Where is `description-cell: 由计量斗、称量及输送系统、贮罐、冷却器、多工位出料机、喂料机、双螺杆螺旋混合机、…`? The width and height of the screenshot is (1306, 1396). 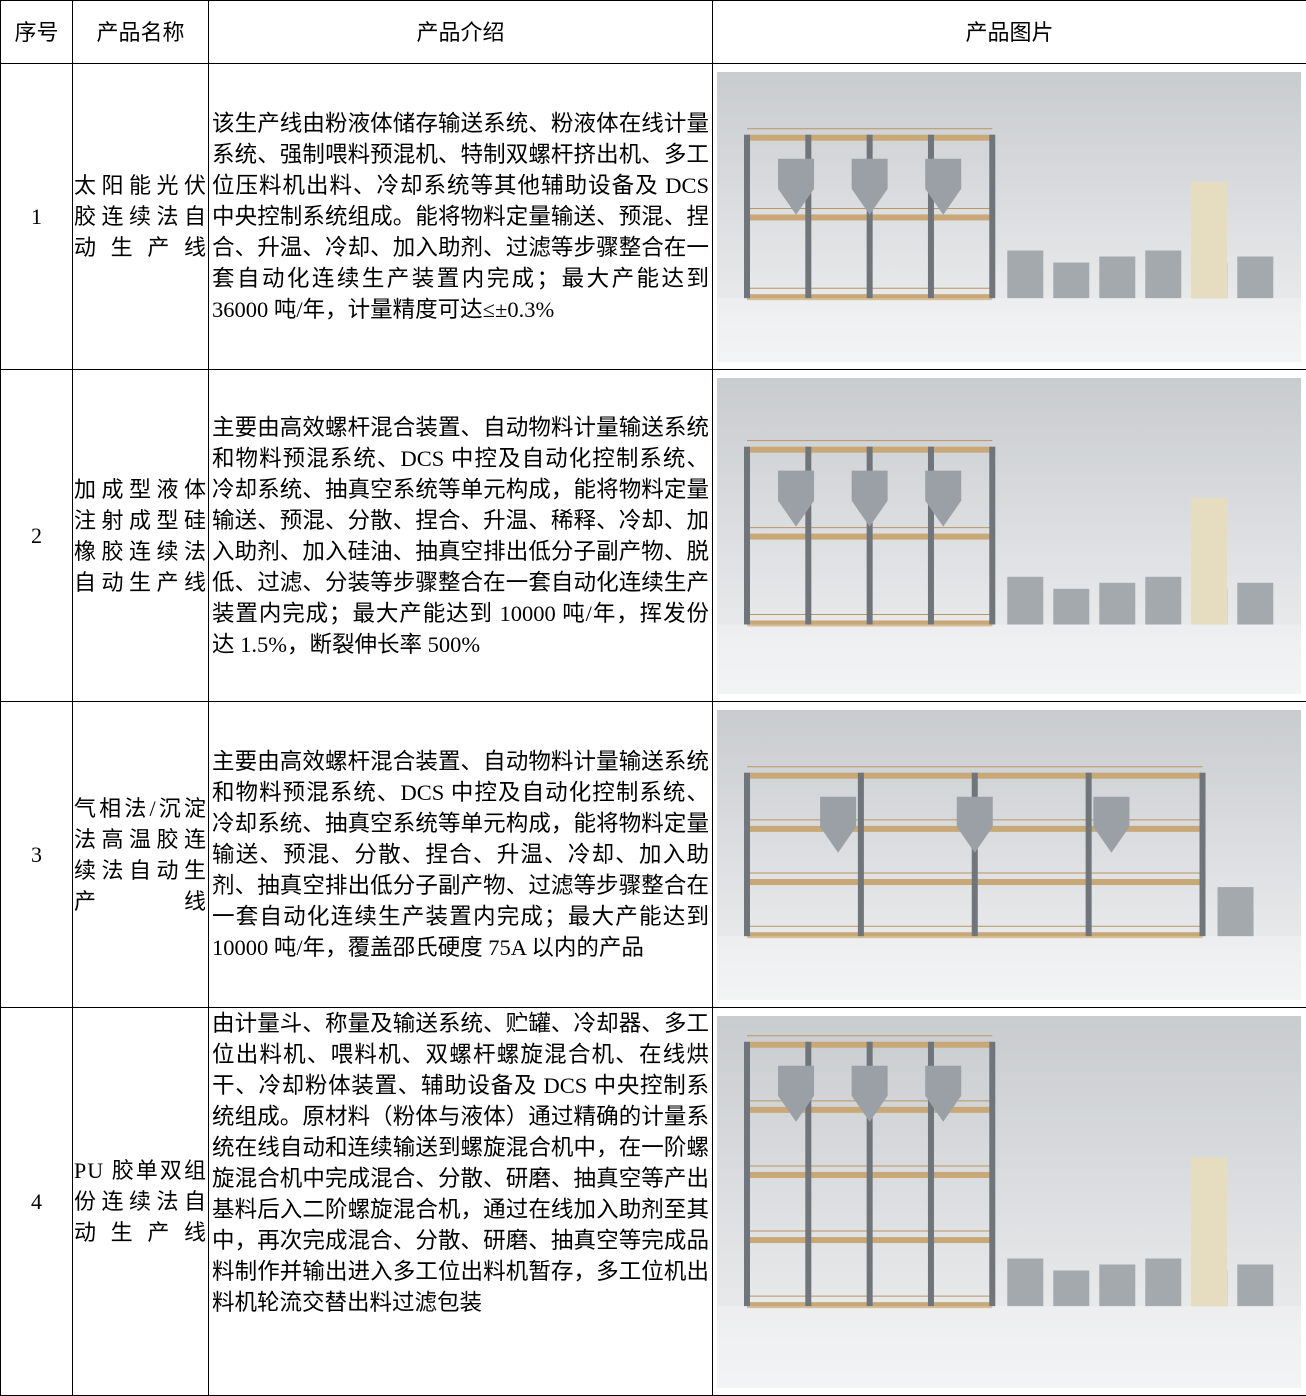 description-cell: 由计量斗、称量及输送系统、贮罐、冷却器、多工位出料机、喂料机、双螺杆螺旋混合机、… is located at coordinates (461, 1202).